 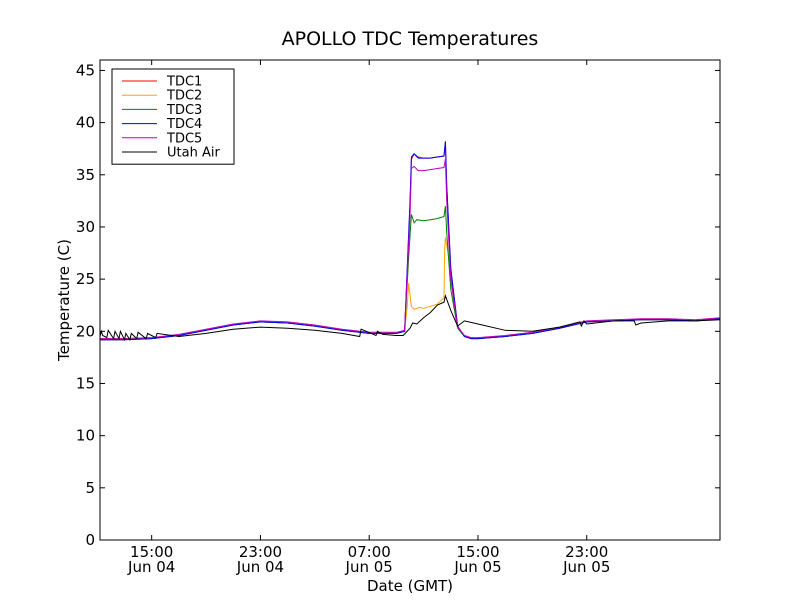 I want to click on y-tick-label: 5, so click(x=90, y=488).